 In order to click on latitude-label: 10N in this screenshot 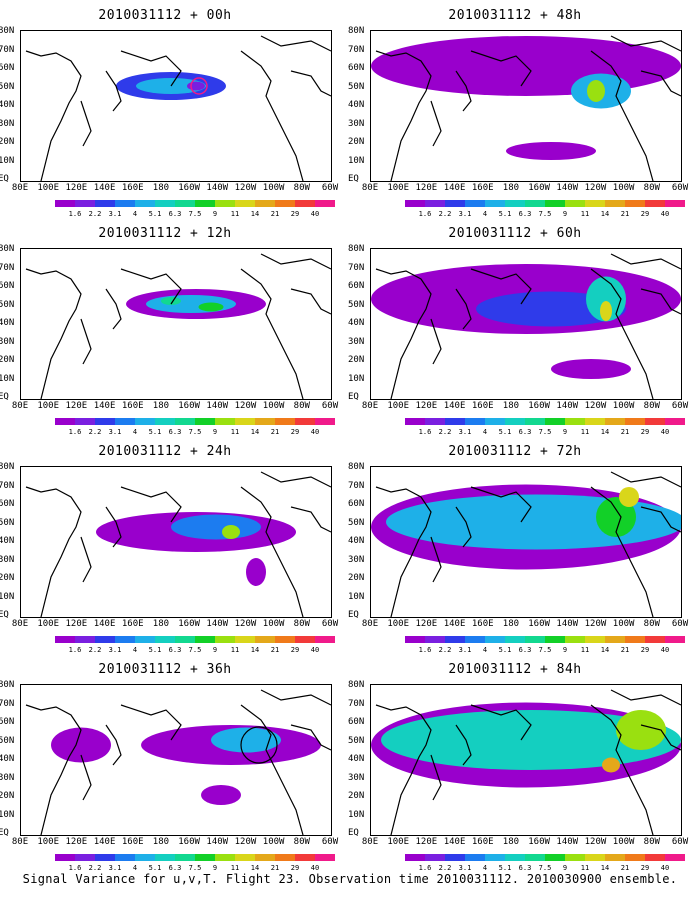, I will do `click(7, 596)`.